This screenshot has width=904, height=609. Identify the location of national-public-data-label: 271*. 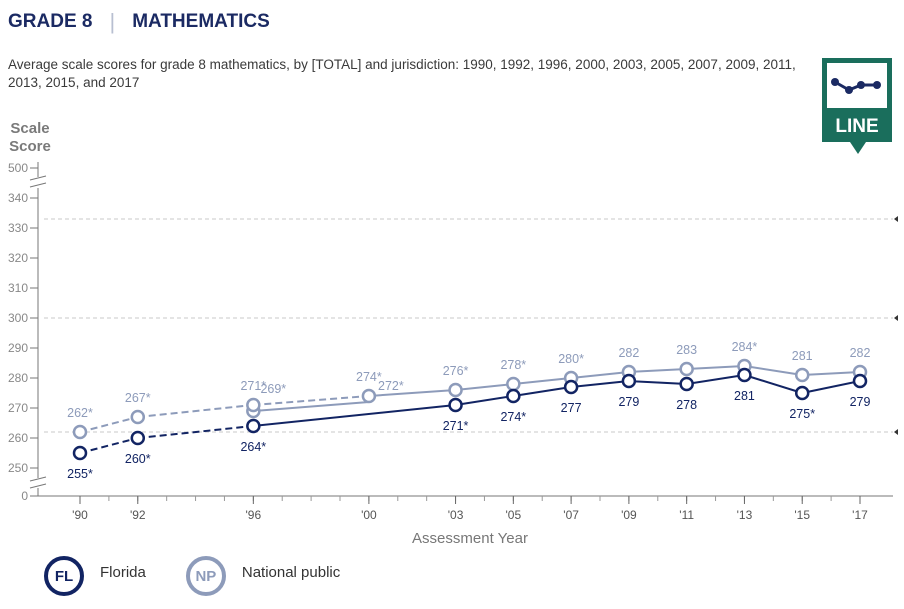
(253, 386).